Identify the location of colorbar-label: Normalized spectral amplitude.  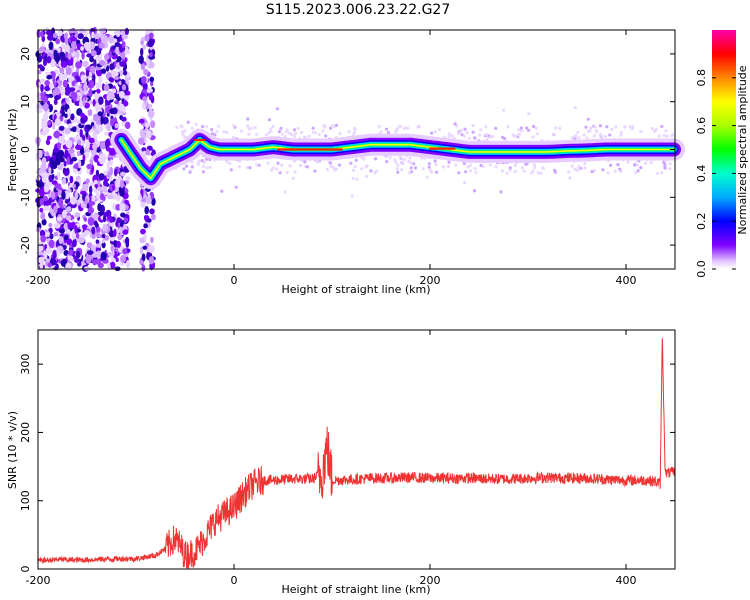
(742, 149).